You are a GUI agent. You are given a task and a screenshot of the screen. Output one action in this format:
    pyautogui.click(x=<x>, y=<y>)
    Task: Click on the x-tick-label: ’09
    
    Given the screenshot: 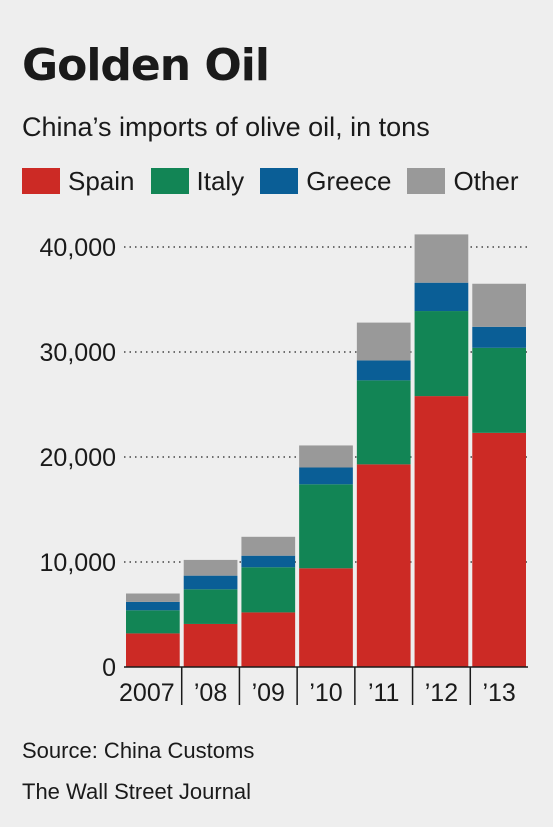 What is the action you would take?
    pyautogui.click(x=268, y=693)
    